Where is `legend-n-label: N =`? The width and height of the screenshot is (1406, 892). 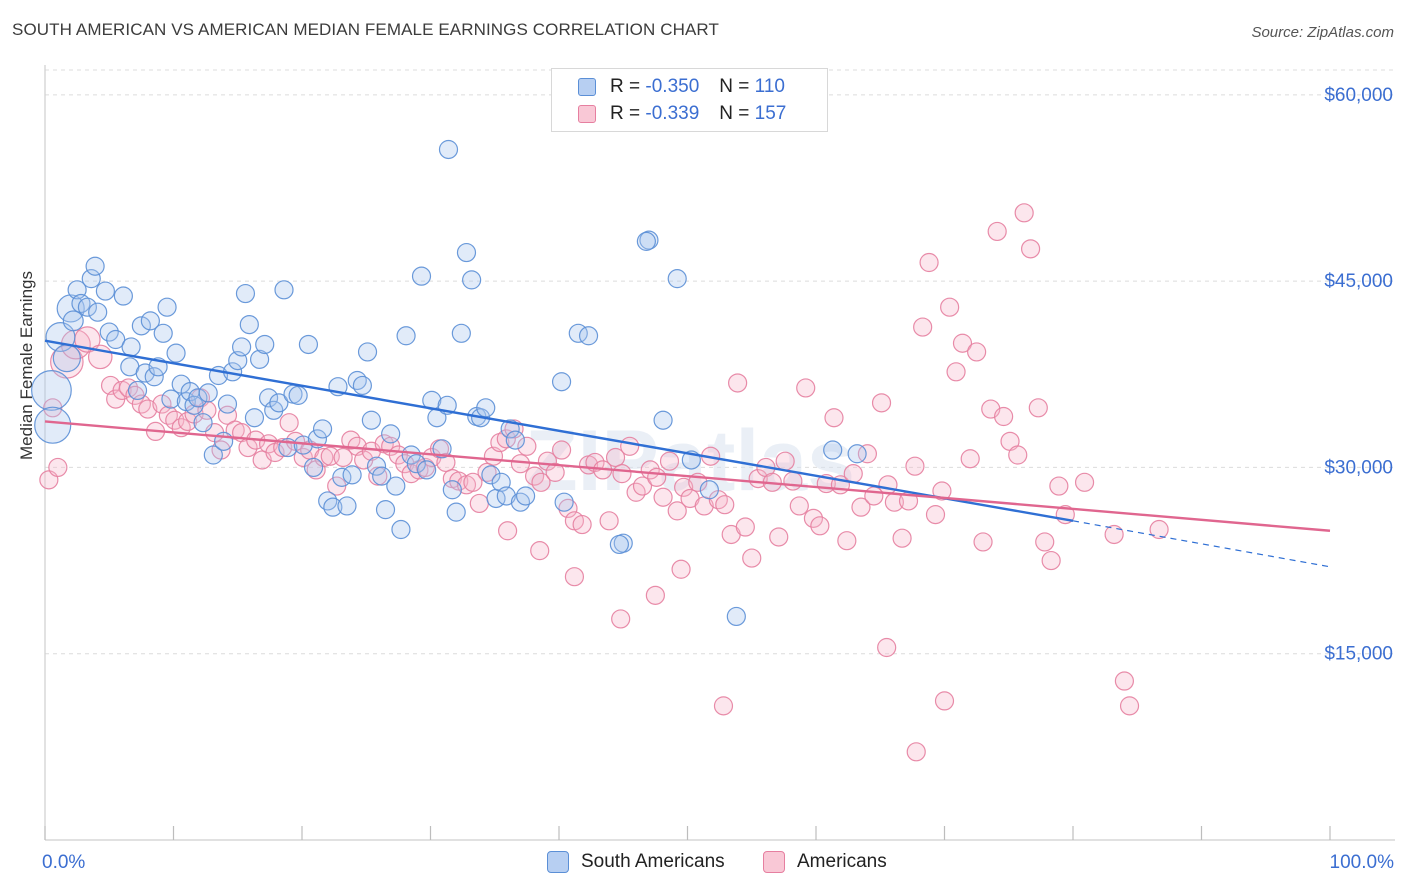
legend-n-label: N = is located at coordinates (734, 113).